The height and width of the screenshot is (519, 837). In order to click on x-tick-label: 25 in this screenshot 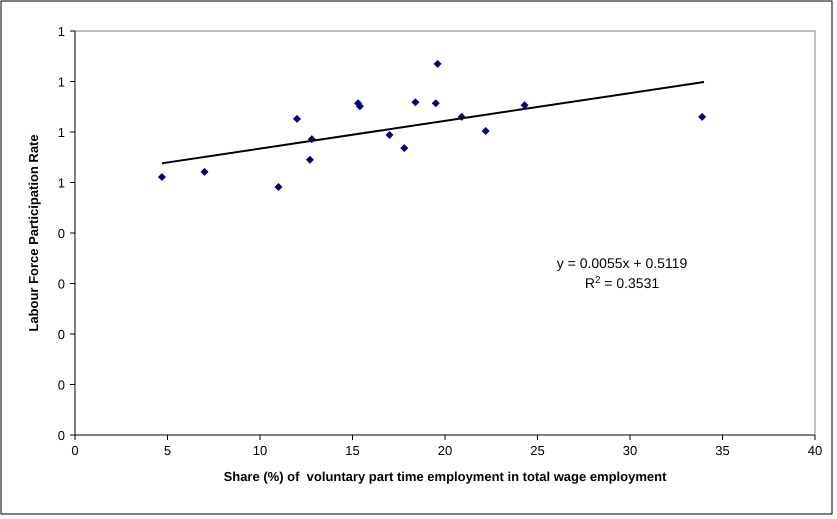, I will do `click(537, 450)`.